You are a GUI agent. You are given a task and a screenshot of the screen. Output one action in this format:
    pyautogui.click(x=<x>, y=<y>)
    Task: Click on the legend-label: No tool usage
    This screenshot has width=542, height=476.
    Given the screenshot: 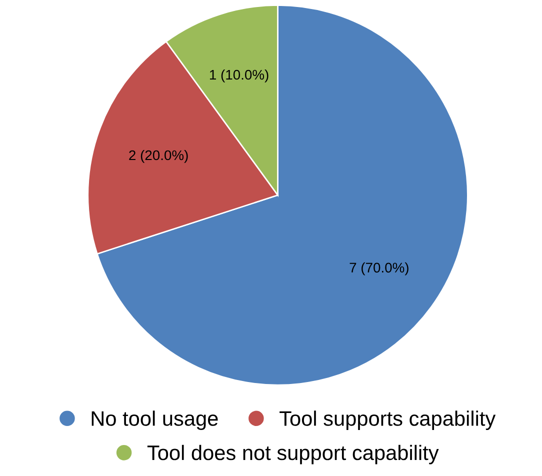 What is the action you would take?
    pyautogui.click(x=155, y=420)
    